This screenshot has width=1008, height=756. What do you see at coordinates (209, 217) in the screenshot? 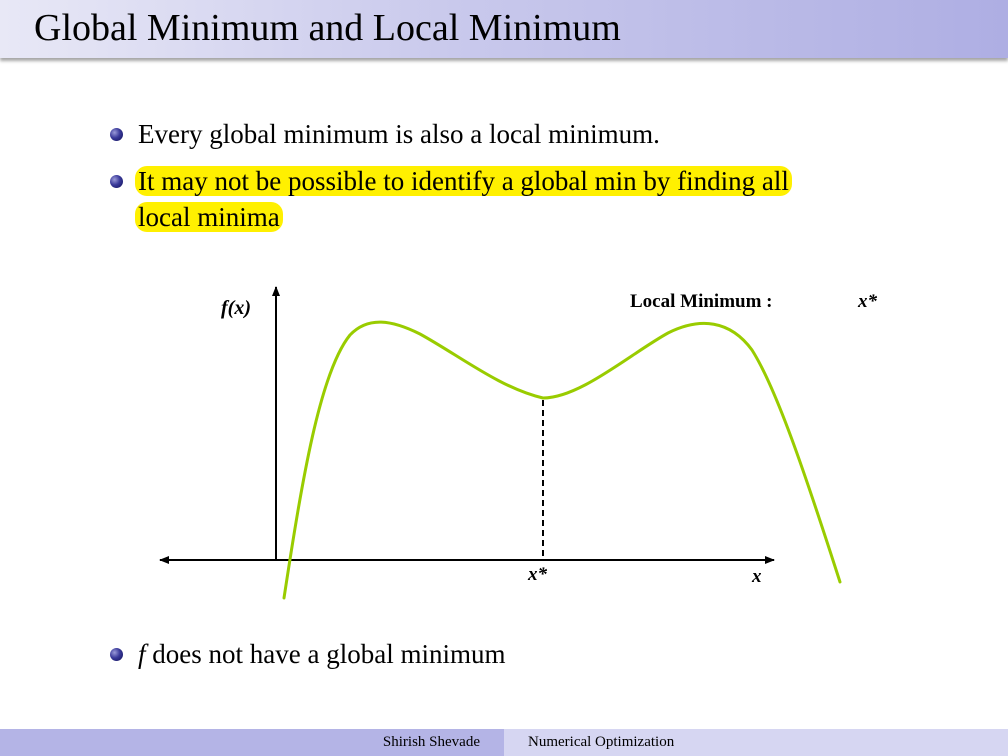
I see `bullet-2-line-2: local minima` at bounding box center [209, 217].